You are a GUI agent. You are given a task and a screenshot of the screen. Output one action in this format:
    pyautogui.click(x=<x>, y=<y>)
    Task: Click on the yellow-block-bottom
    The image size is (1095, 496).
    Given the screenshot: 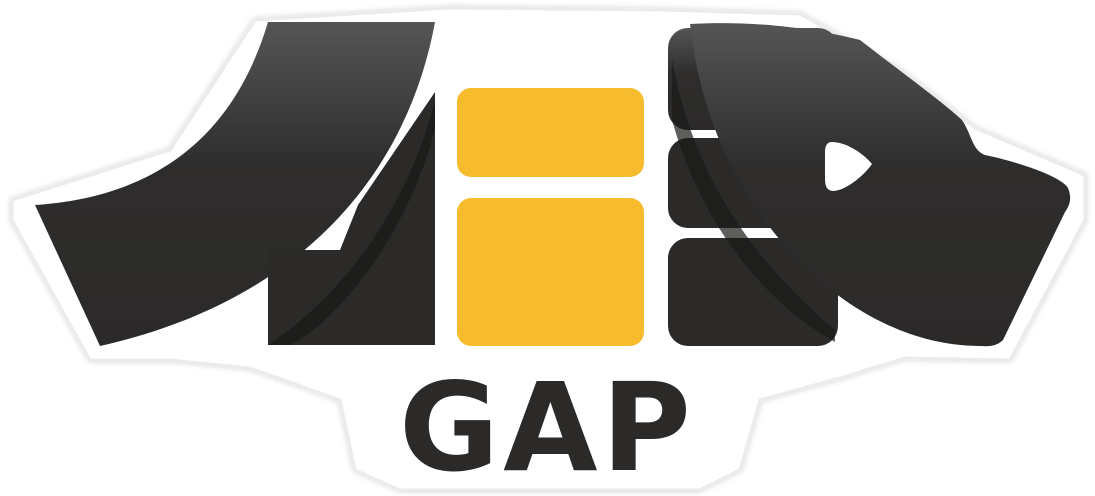 What is the action you would take?
    pyautogui.click(x=550, y=272)
    